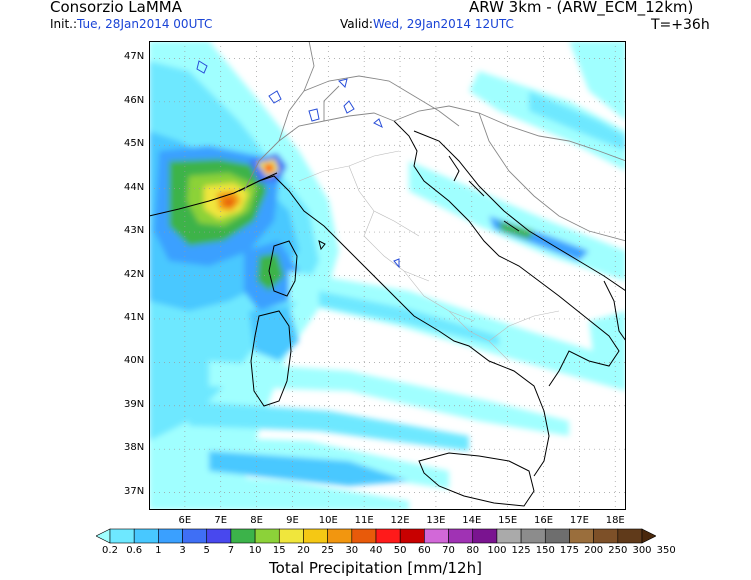 Image resolution: width=751 pixels, height=580 pixels. Describe the element at coordinates (666, 550) in the screenshot. I see `colorbar-label: 350` at that location.